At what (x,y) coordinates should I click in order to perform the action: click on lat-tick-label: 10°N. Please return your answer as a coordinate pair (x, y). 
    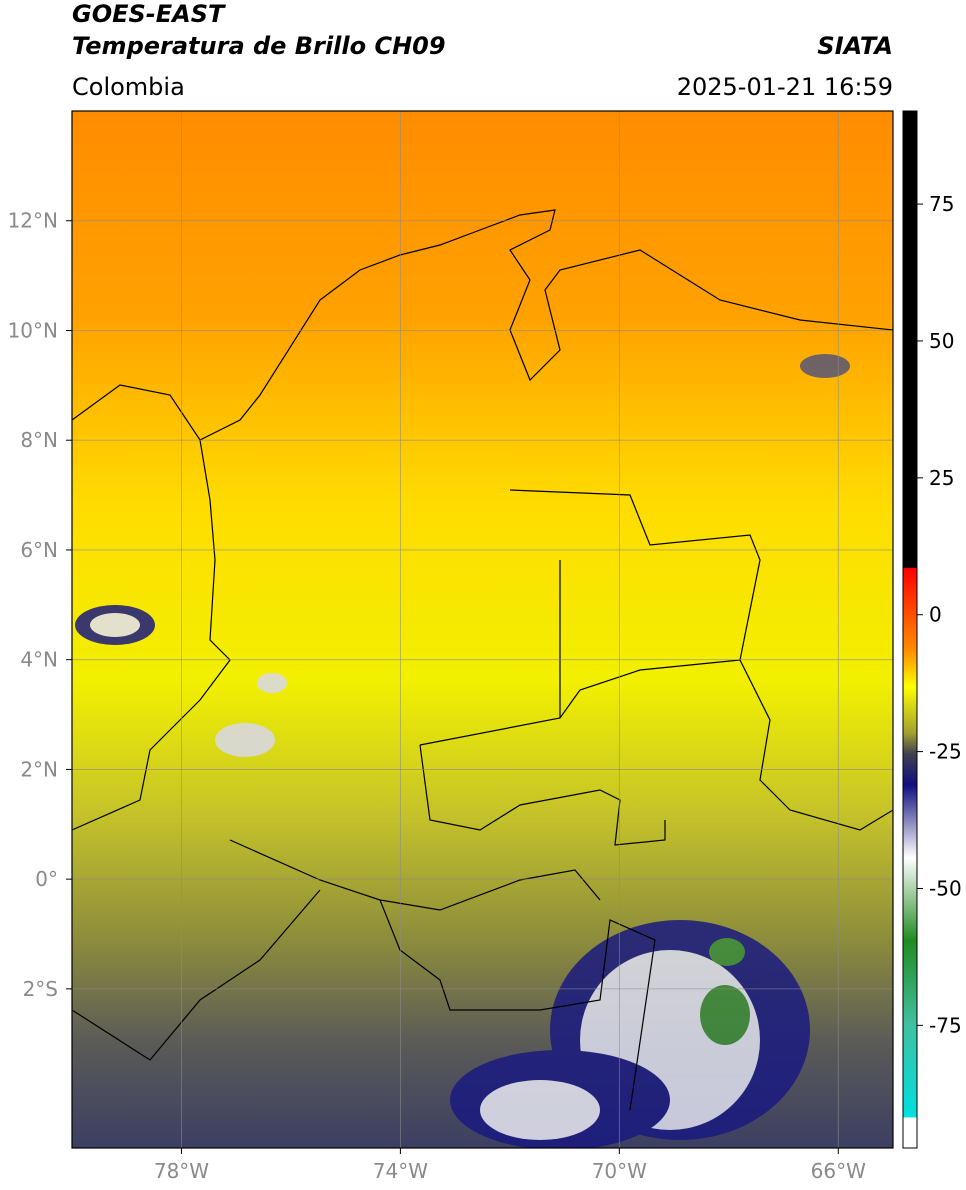
    Looking at the image, I should click on (33, 330).